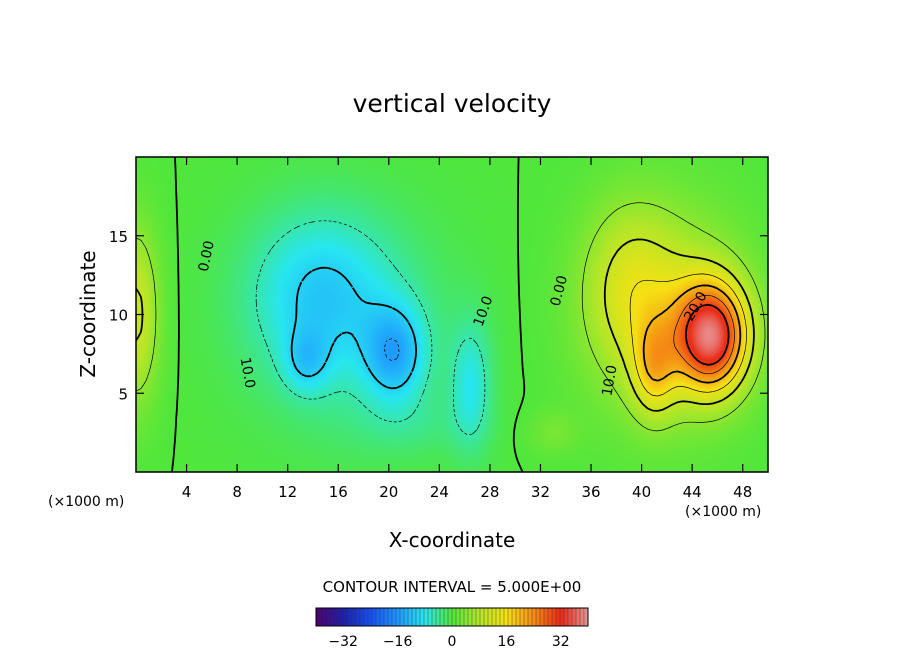  What do you see at coordinates (489, 492) in the screenshot?
I see `x-tick-label: 28` at bounding box center [489, 492].